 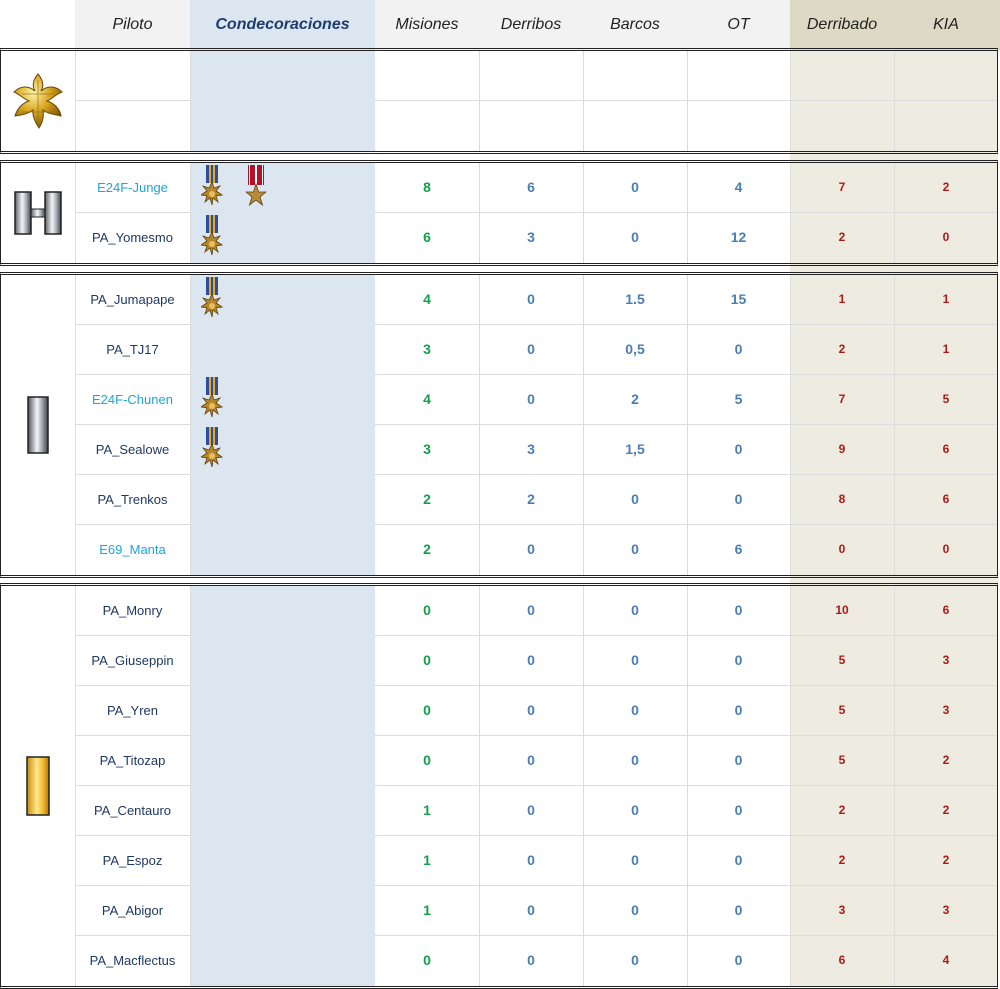 What do you see at coordinates (132, 24) in the screenshot?
I see `header-piloto: Piloto` at bounding box center [132, 24].